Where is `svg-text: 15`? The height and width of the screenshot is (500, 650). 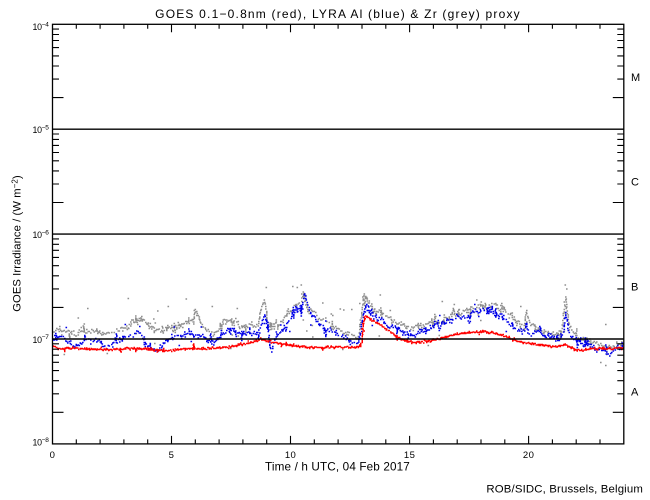 svg-text: 15 is located at coordinates (409, 455).